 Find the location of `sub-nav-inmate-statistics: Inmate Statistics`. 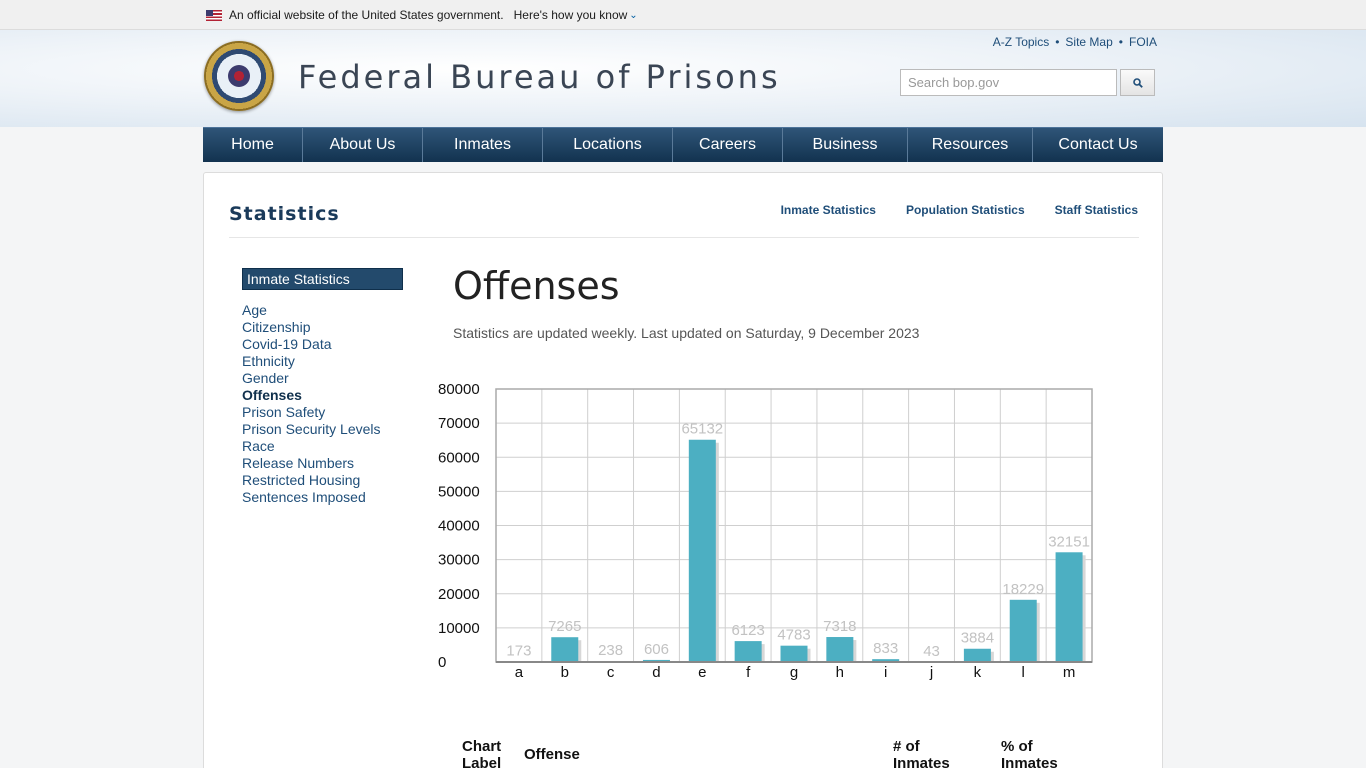

sub-nav-inmate-statistics: Inmate Statistics is located at coordinates (828, 210).